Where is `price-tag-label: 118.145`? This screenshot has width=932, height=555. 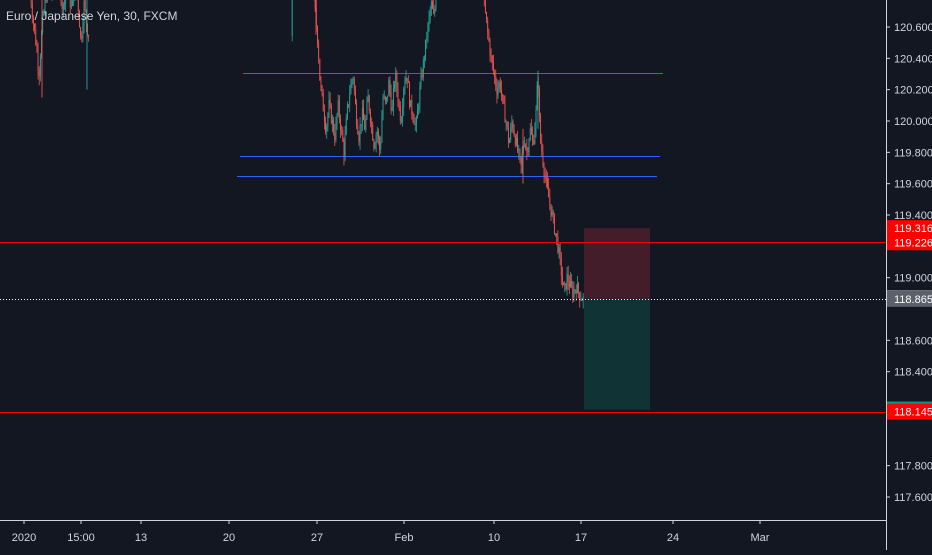 price-tag-label: 118.145 is located at coordinates (913, 413).